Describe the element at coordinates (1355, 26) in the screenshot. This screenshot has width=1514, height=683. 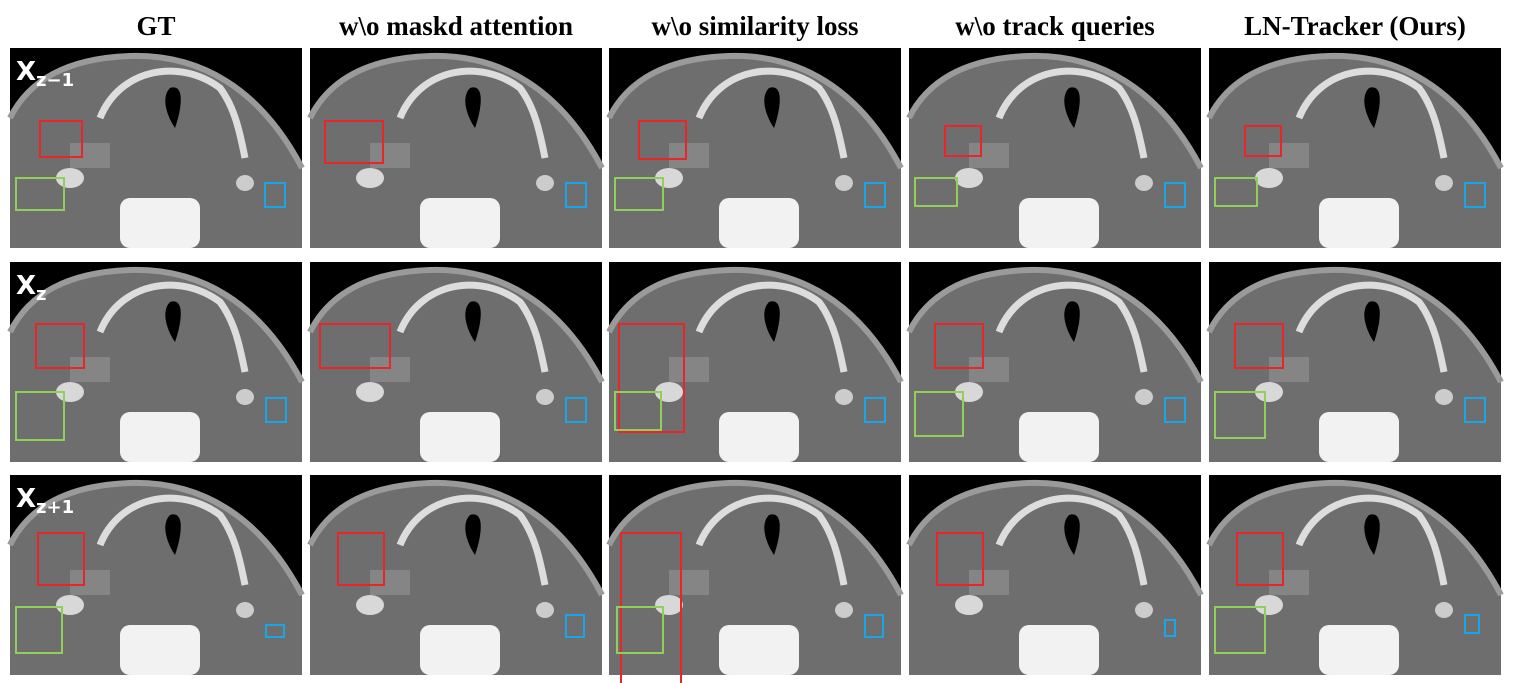
I see `column-title: LN-Tracker (Ours)` at that location.